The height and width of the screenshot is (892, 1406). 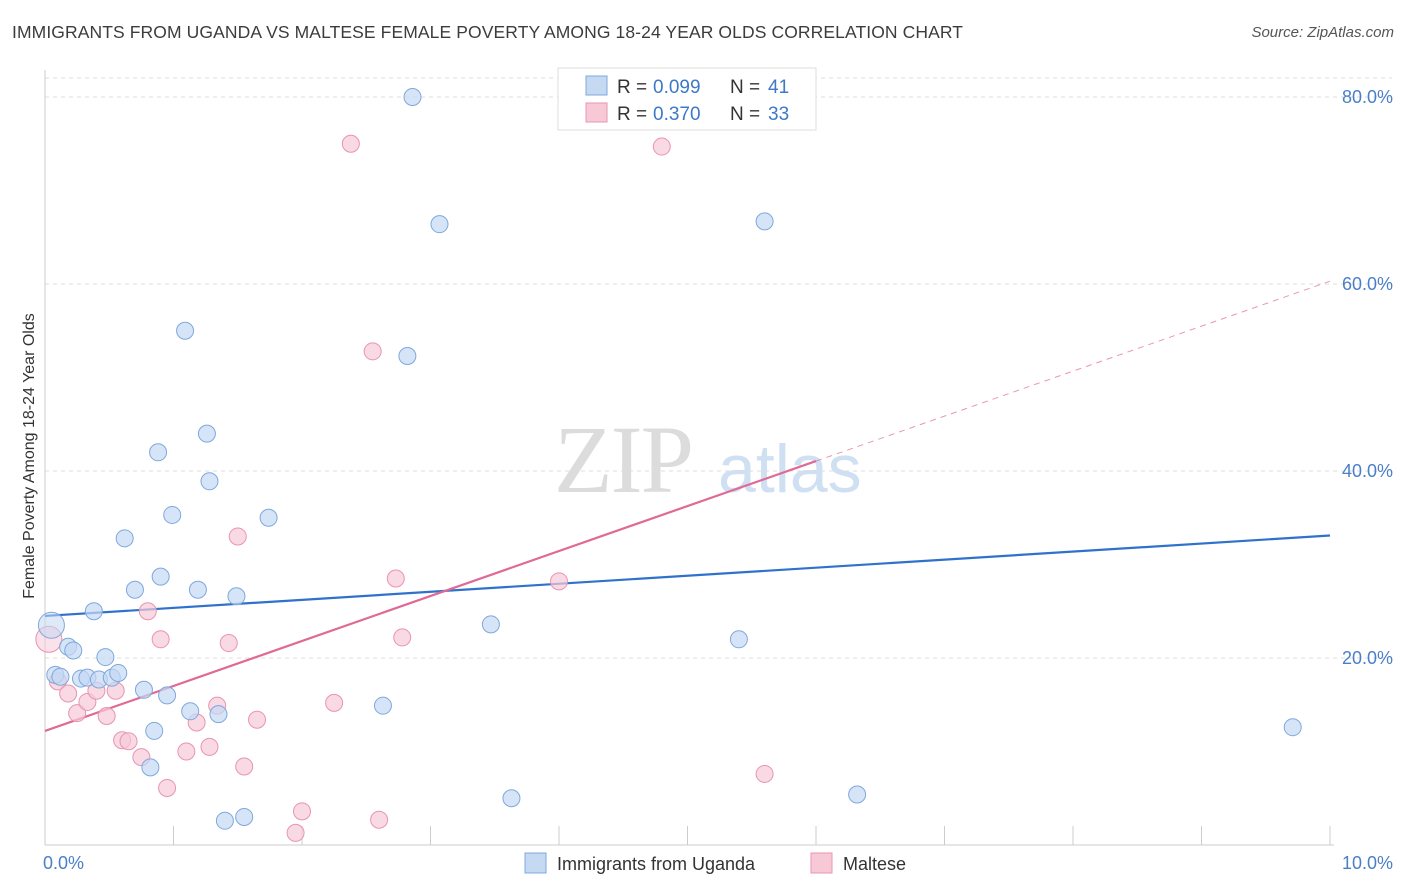 I want to click on legend-r-label-uganda: R =, so click(x=632, y=87).